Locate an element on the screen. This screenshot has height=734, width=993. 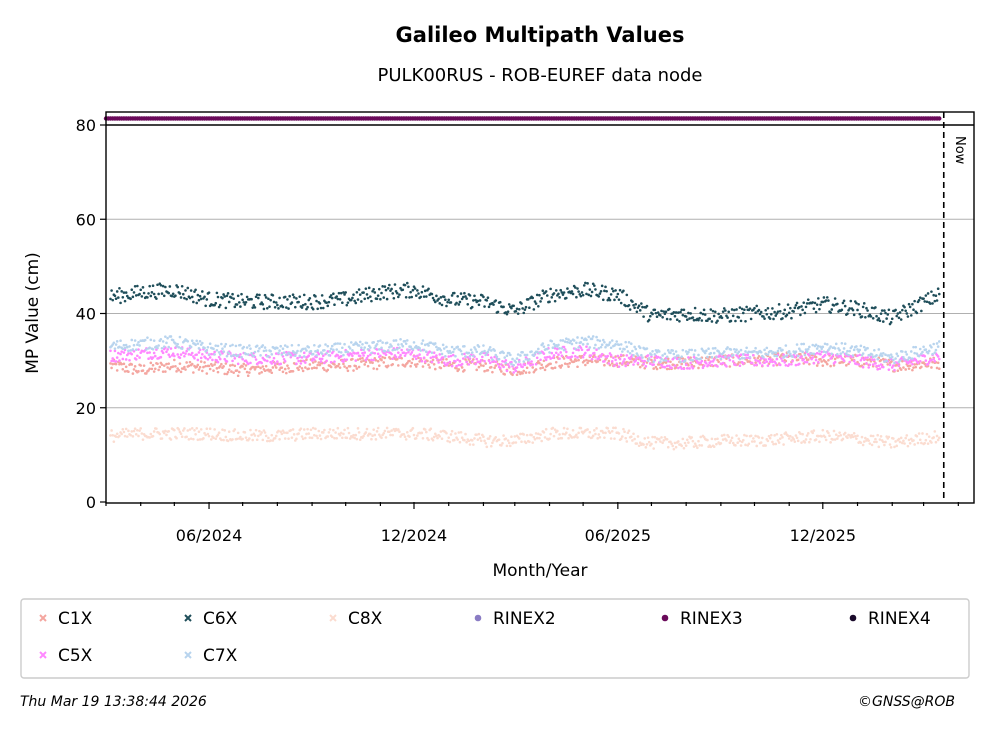
x-axis-ticks: 06/2024 12/2024 06/2025 12/2025 is located at coordinates (532, 523).